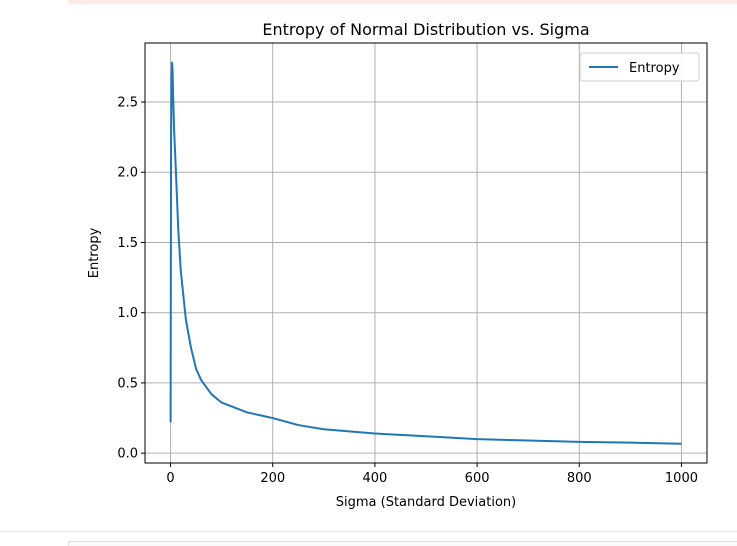 Image resolution: width=737 pixels, height=546 pixels. What do you see at coordinates (368, 531) in the screenshot?
I see `output-divider` at bounding box center [368, 531].